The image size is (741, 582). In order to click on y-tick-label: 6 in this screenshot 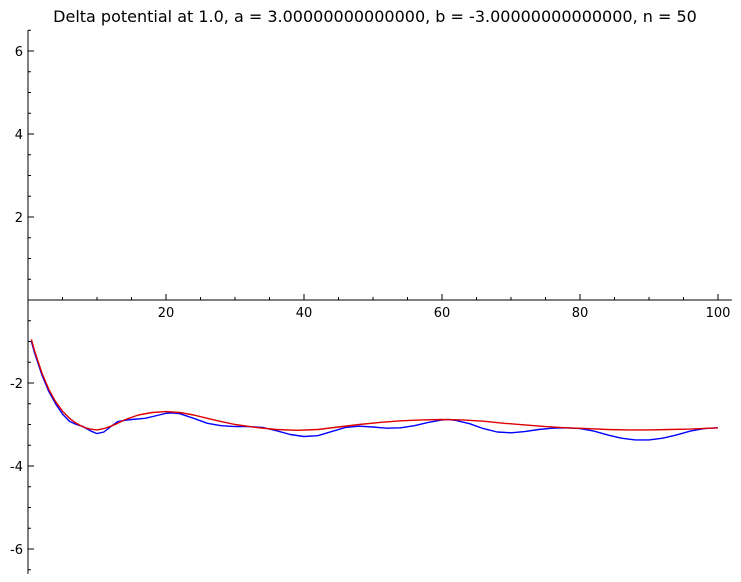, I will do `click(19, 52)`.